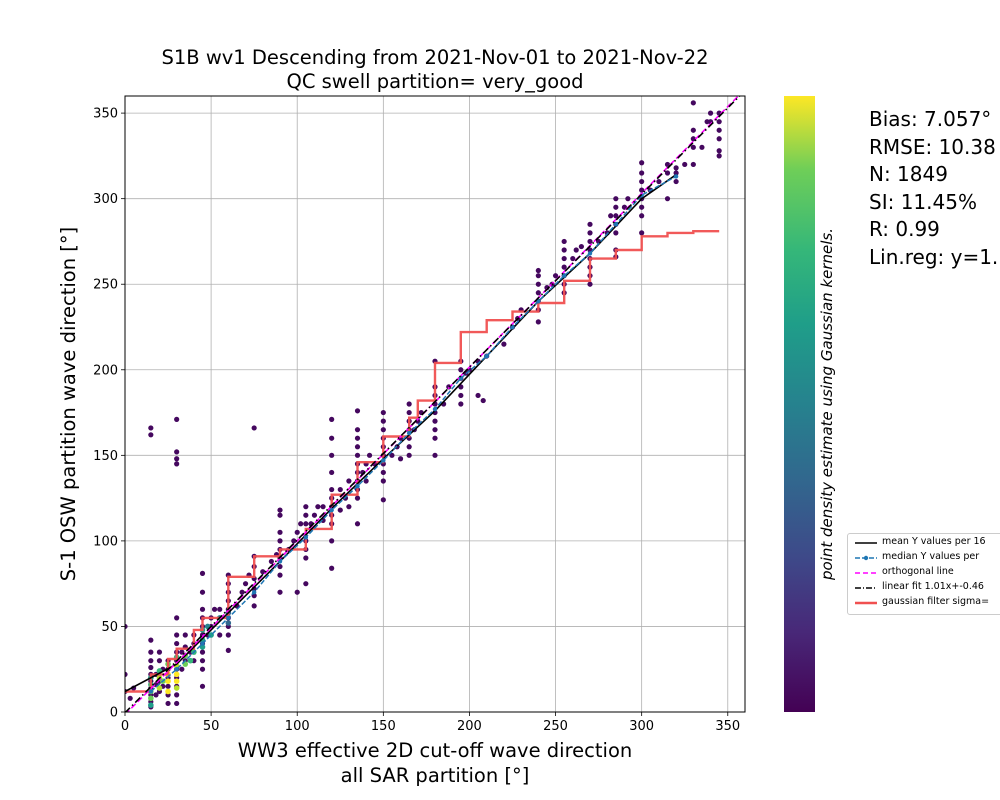 The width and height of the screenshot is (1000, 800). I want to click on y-tick-label: 50, so click(109, 627).